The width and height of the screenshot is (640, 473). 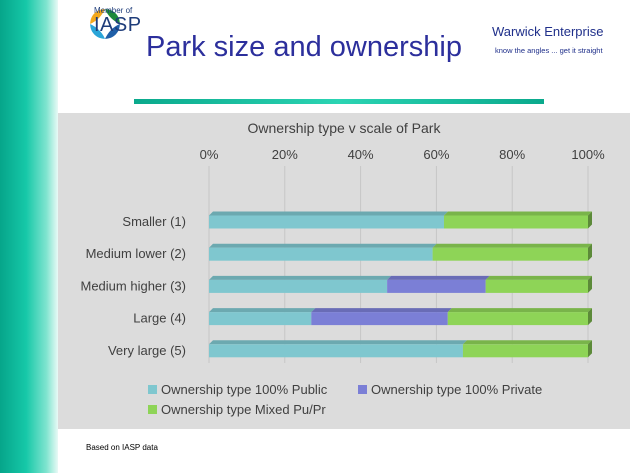 I want to click on logo-iasp-text: IASP, so click(x=118, y=25).